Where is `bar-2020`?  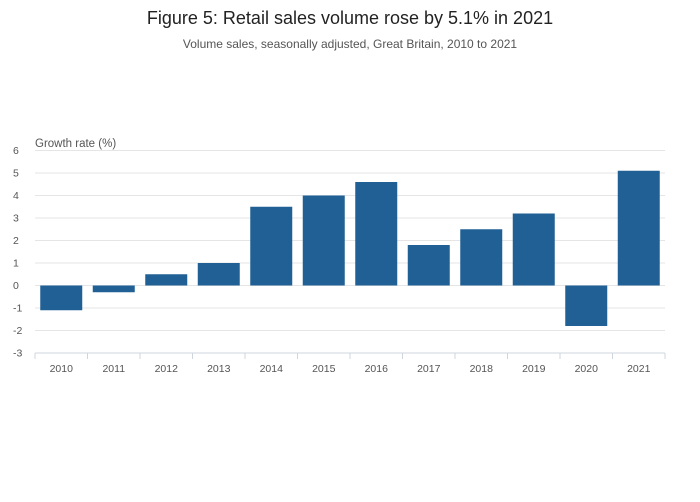 bar-2020 is located at coordinates (586, 306).